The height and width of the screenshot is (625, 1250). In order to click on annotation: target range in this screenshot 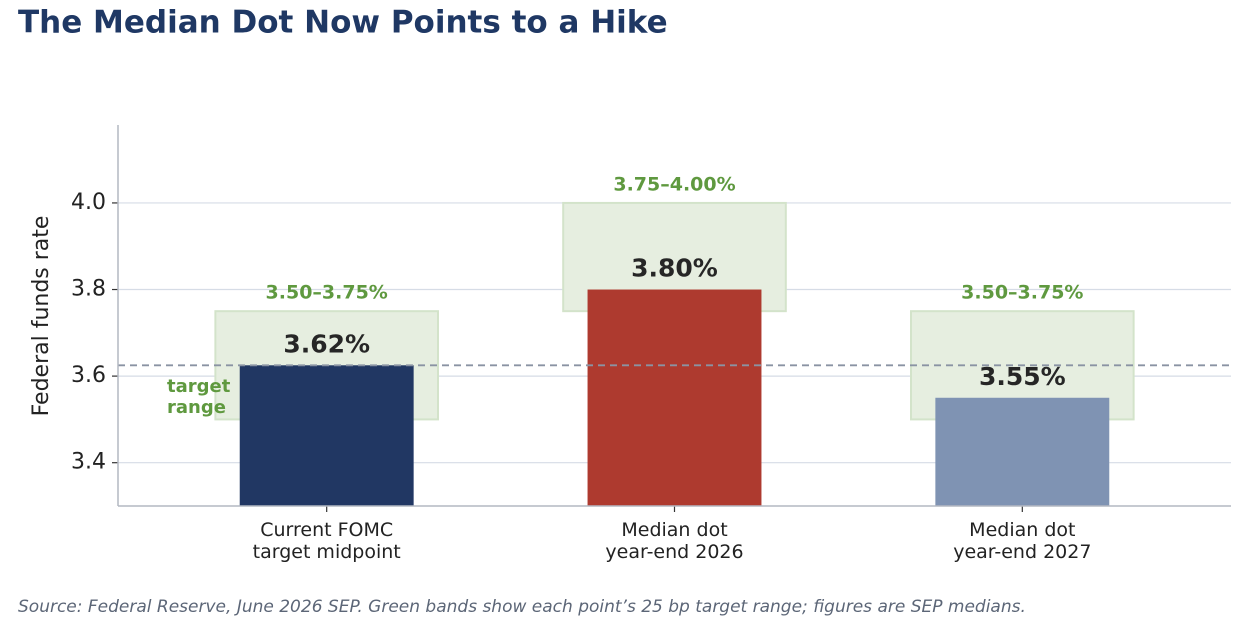, I will do `click(199, 397)`.